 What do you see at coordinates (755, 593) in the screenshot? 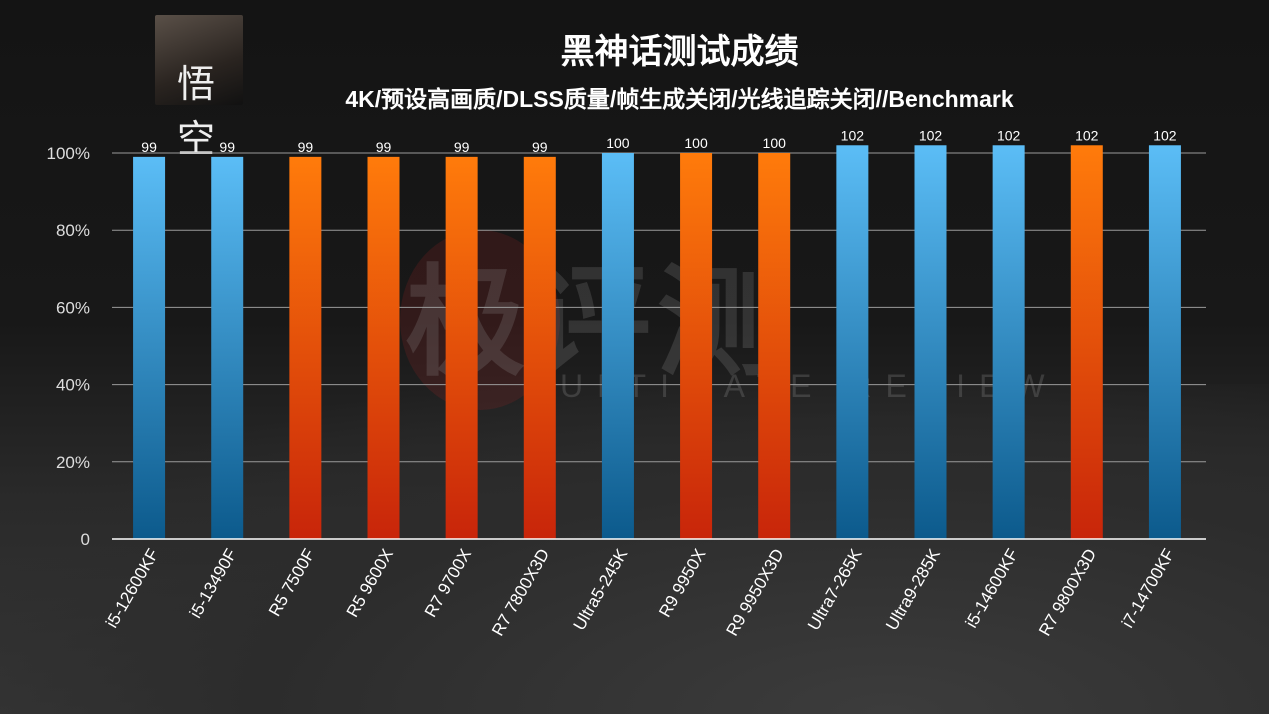
I see `x-tick-label: R9 9950X3D` at bounding box center [755, 593].